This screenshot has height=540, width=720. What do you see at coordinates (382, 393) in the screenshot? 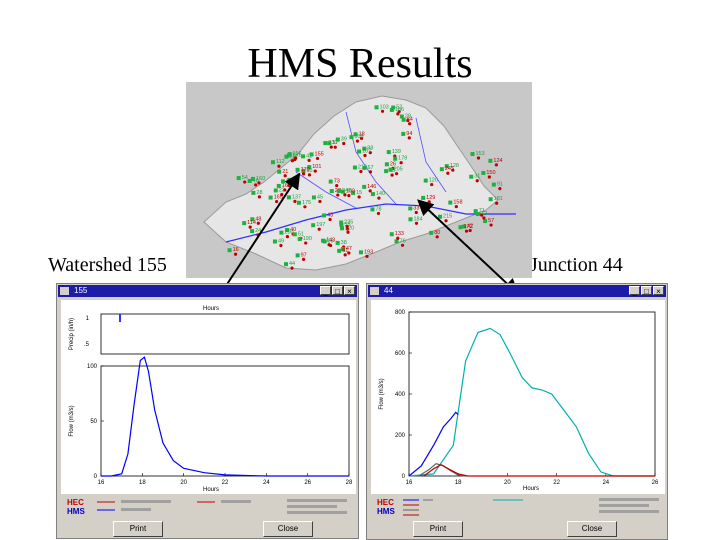
I see `junction-flow-axis-title: Flow (m3/s)` at bounding box center [382, 393].